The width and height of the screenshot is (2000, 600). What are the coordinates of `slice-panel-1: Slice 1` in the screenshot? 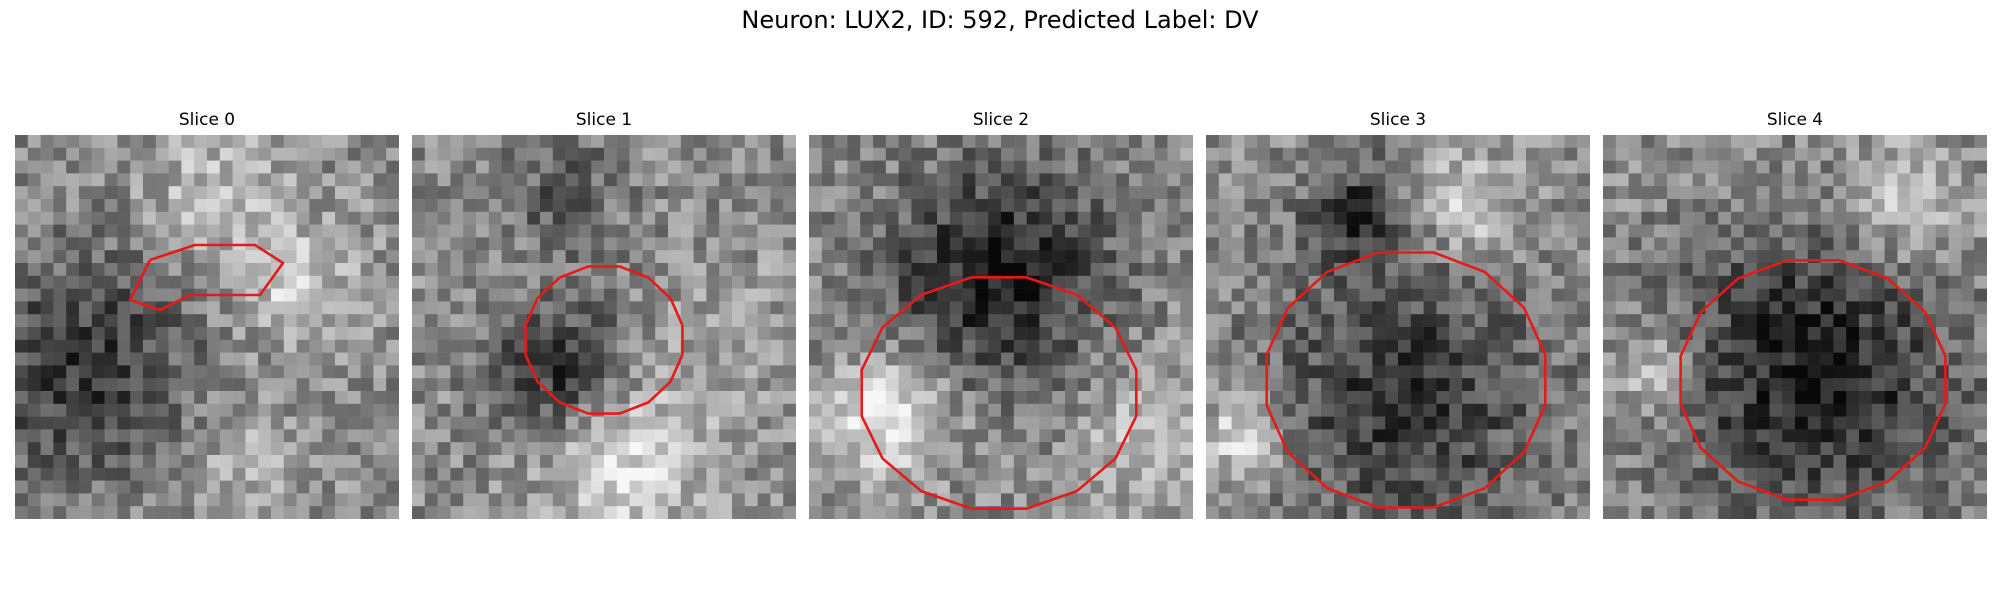 It's located at (604, 314).